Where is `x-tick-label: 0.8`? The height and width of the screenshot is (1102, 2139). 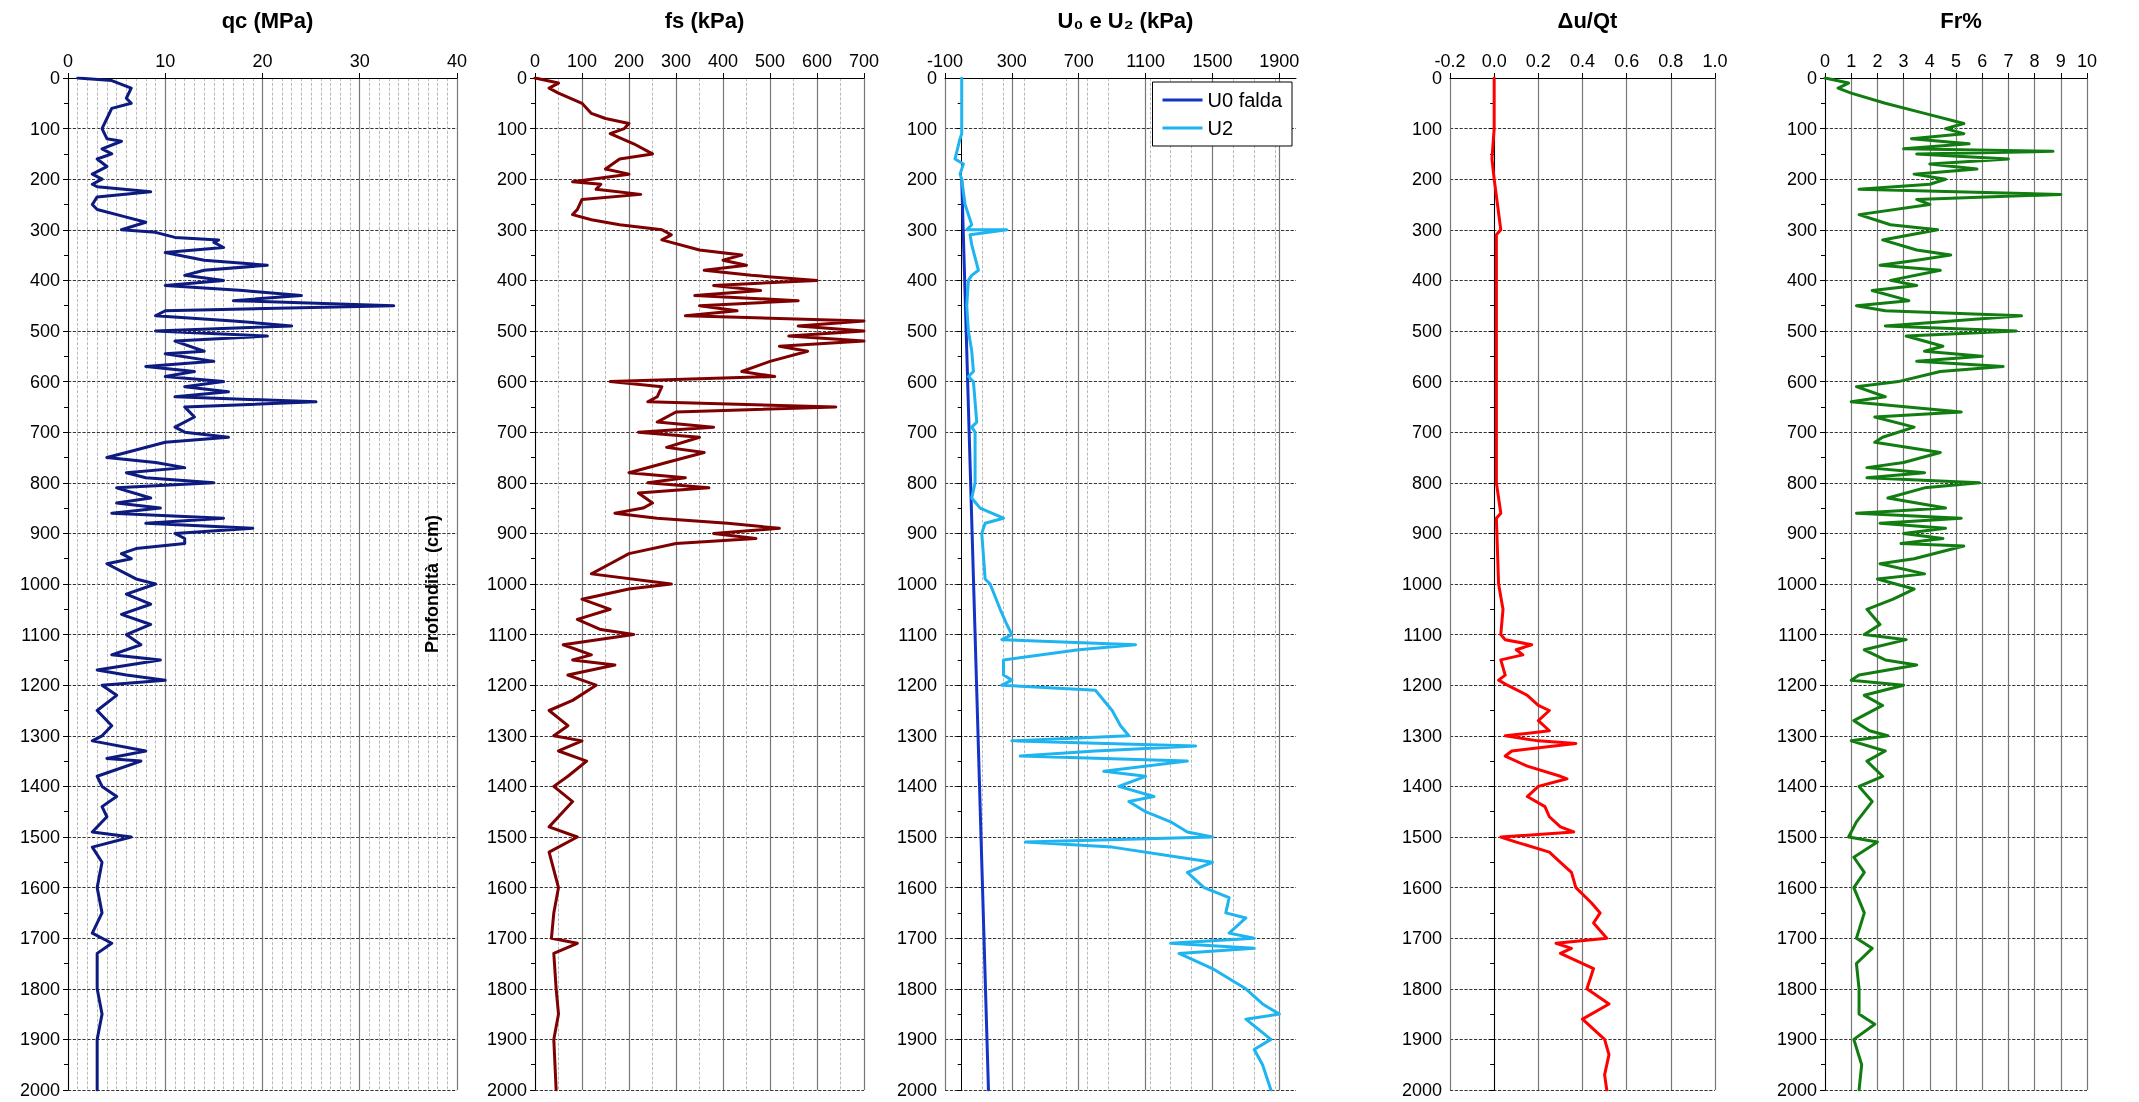
x-tick-label: 0.8 is located at coordinates (1671, 61).